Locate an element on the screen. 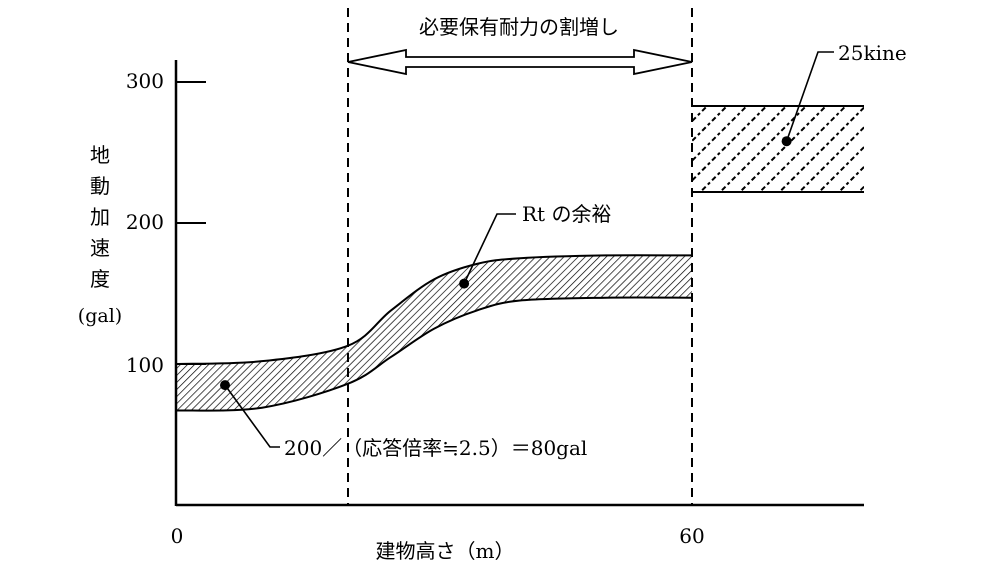 This screenshot has height=576, width=1000. kine-box-fill is located at coordinates (778, 148).